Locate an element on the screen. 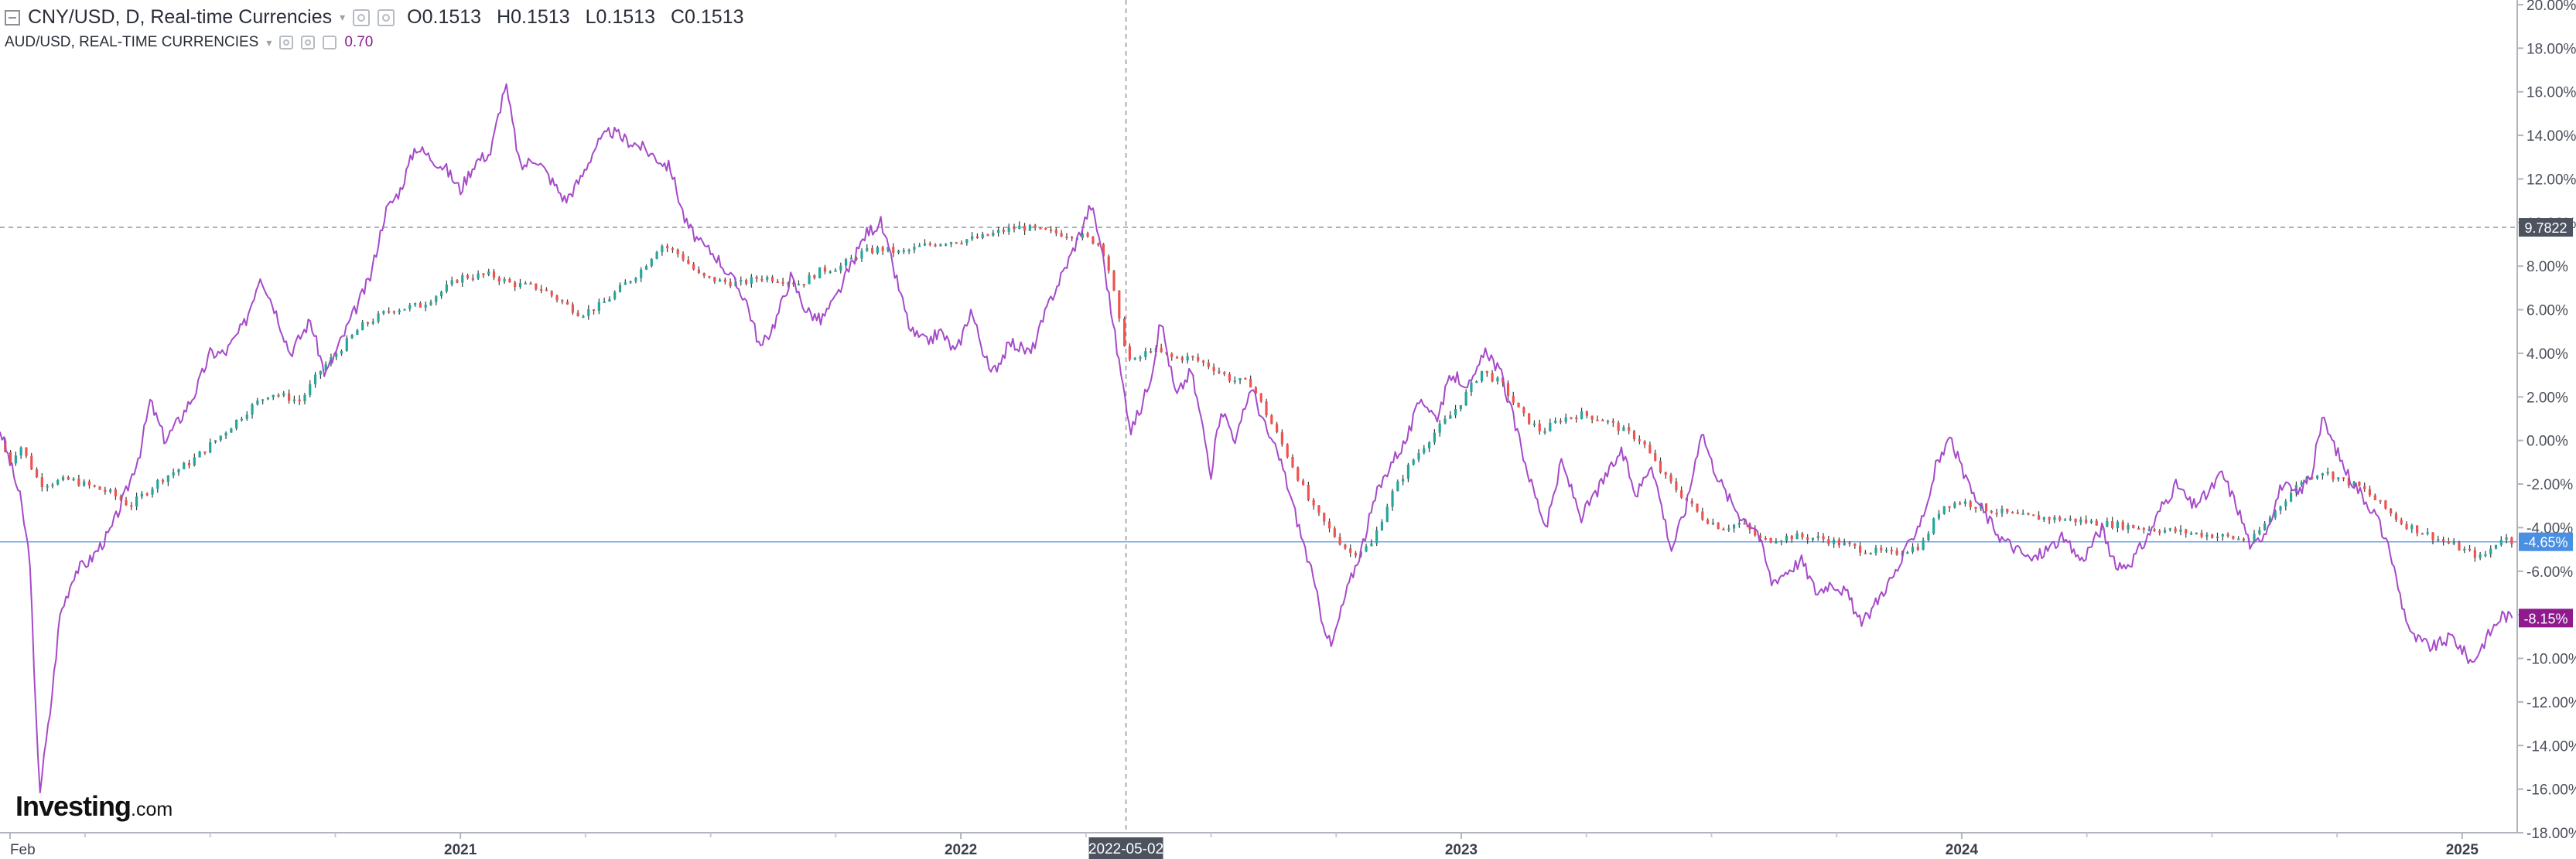 This screenshot has height=859, width=2576. compare-symbol-label: AUD/USD, REAL-TIME CURRENCIES is located at coordinates (132, 42).